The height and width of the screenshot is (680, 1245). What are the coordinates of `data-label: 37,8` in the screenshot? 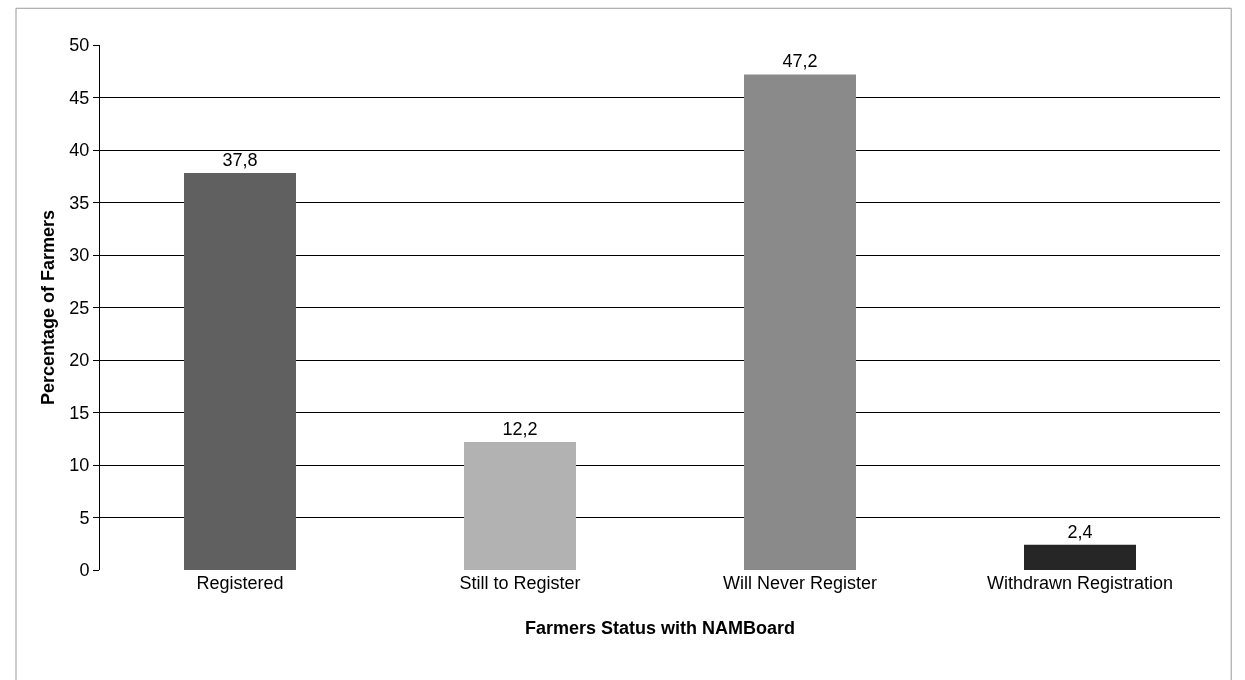 It's located at (240, 160).